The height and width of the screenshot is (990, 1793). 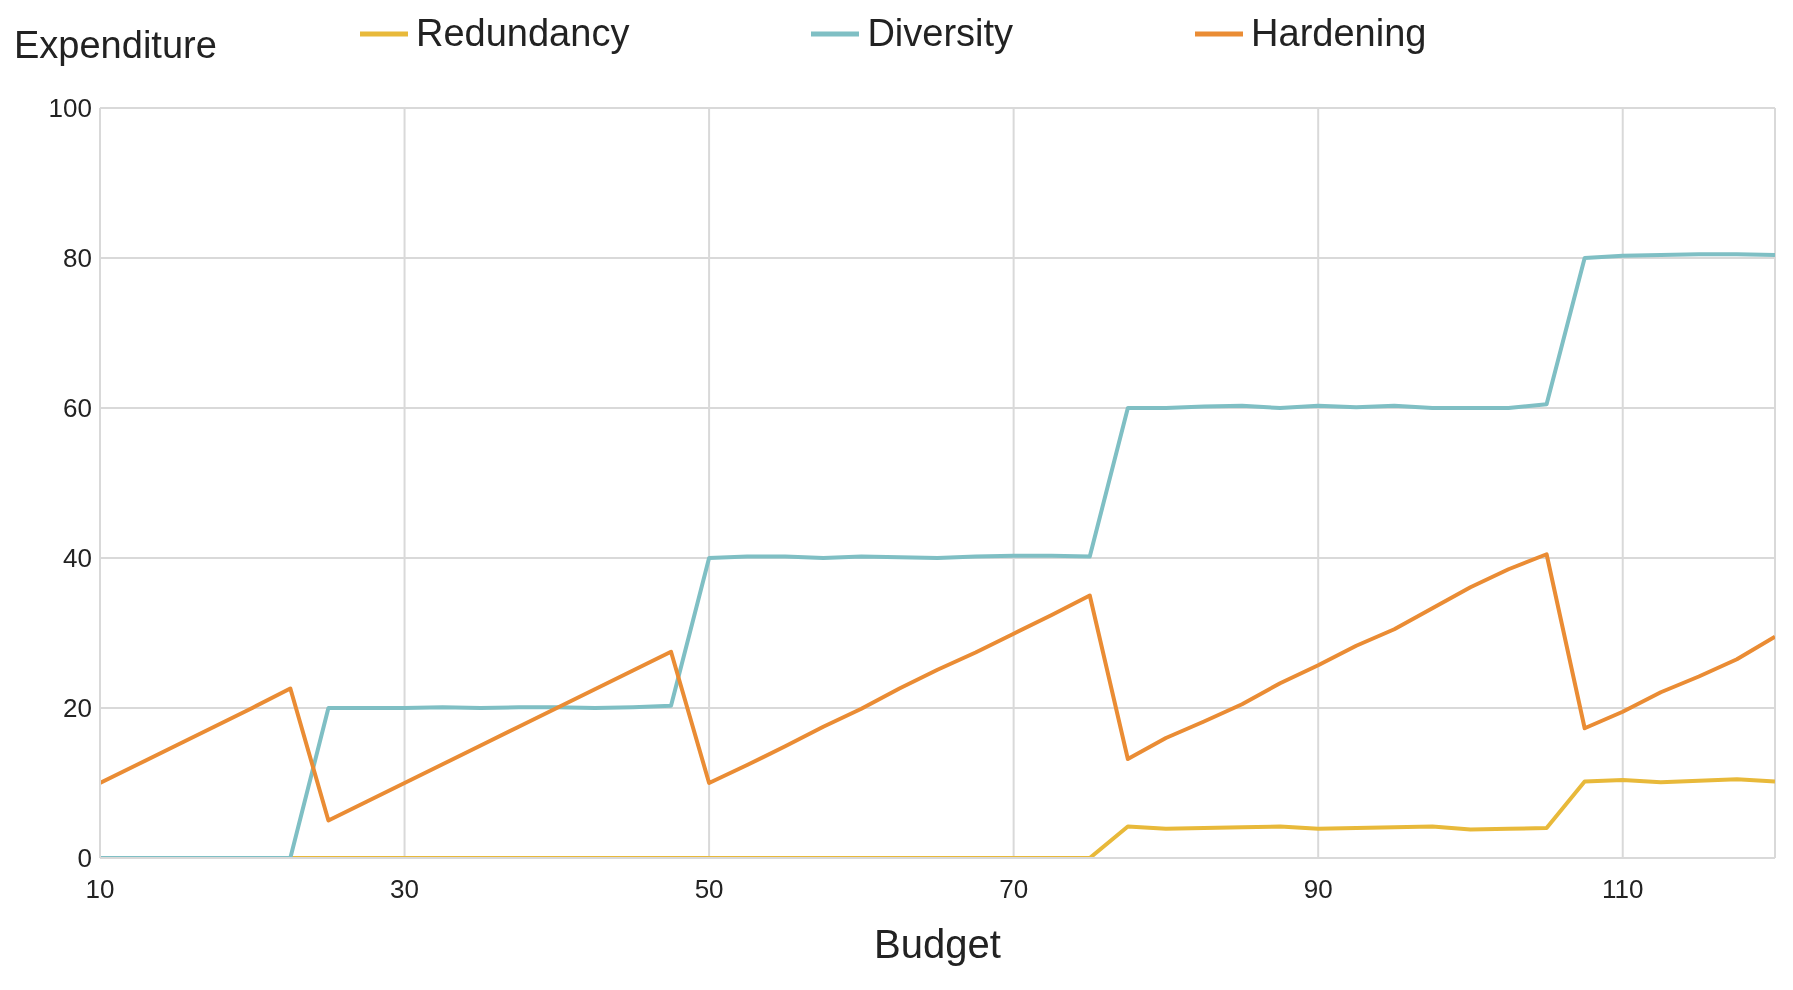 I want to click on x-tick-label: 10, so click(x=100, y=889).